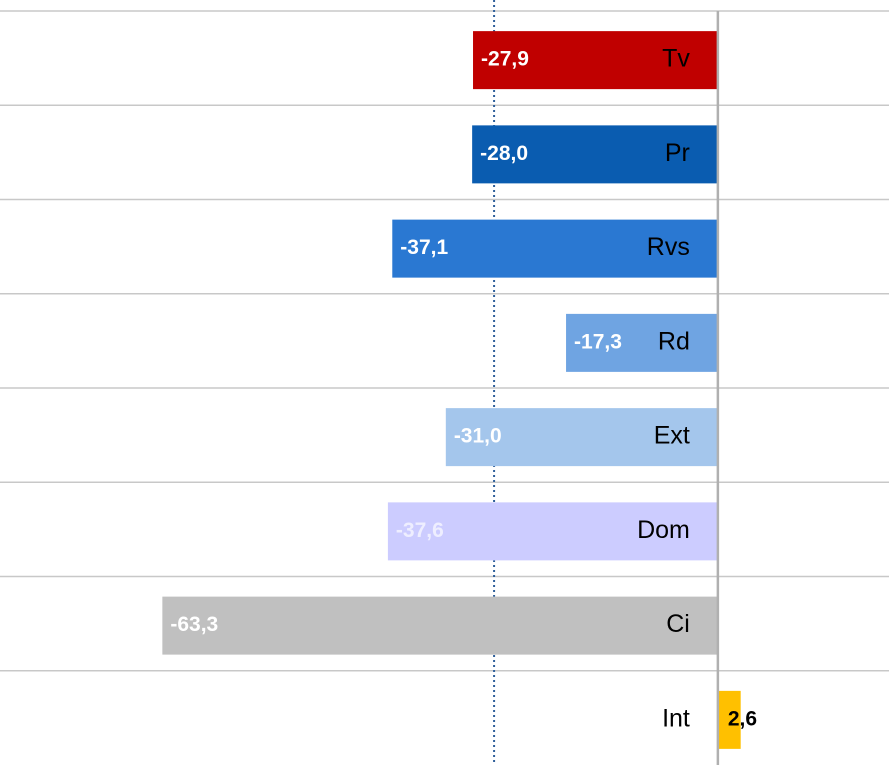  What do you see at coordinates (677, 153) in the screenshot?
I see `category-label: Pr` at bounding box center [677, 153].